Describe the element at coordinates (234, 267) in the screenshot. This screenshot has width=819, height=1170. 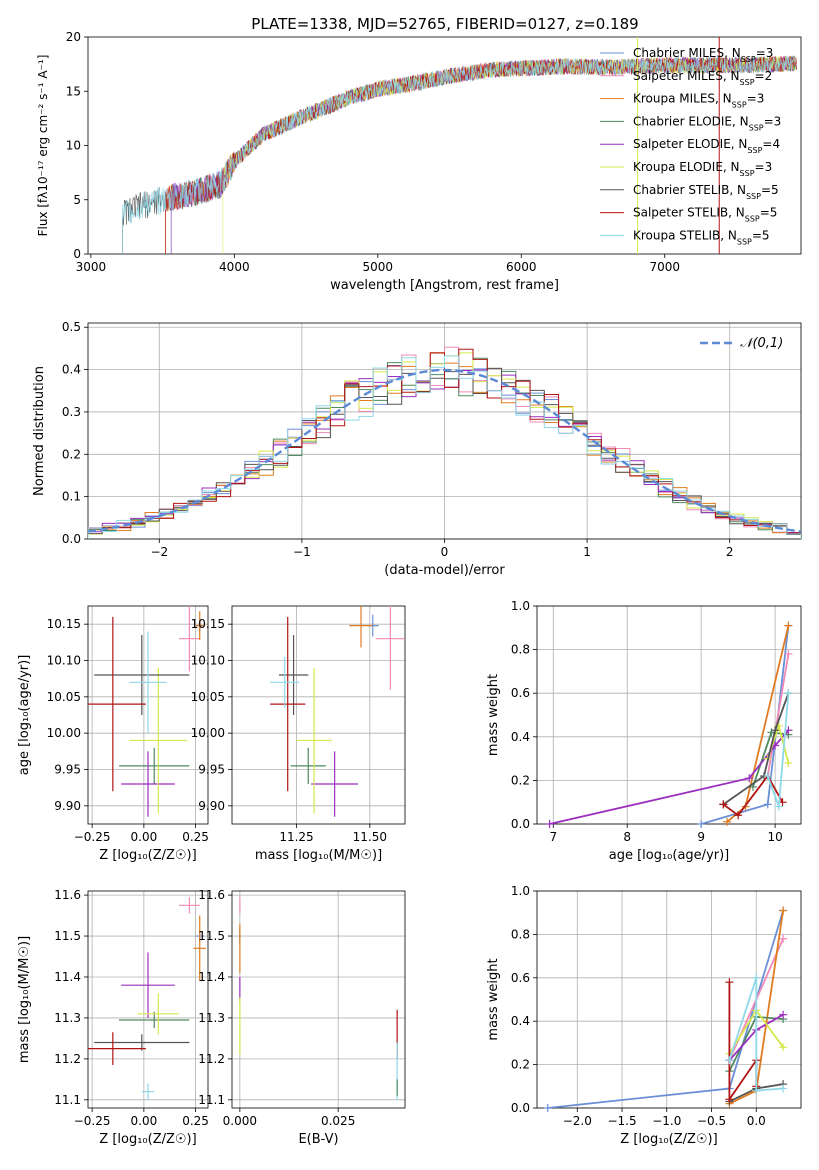
I see `x-tick-label: 4000` at that location.